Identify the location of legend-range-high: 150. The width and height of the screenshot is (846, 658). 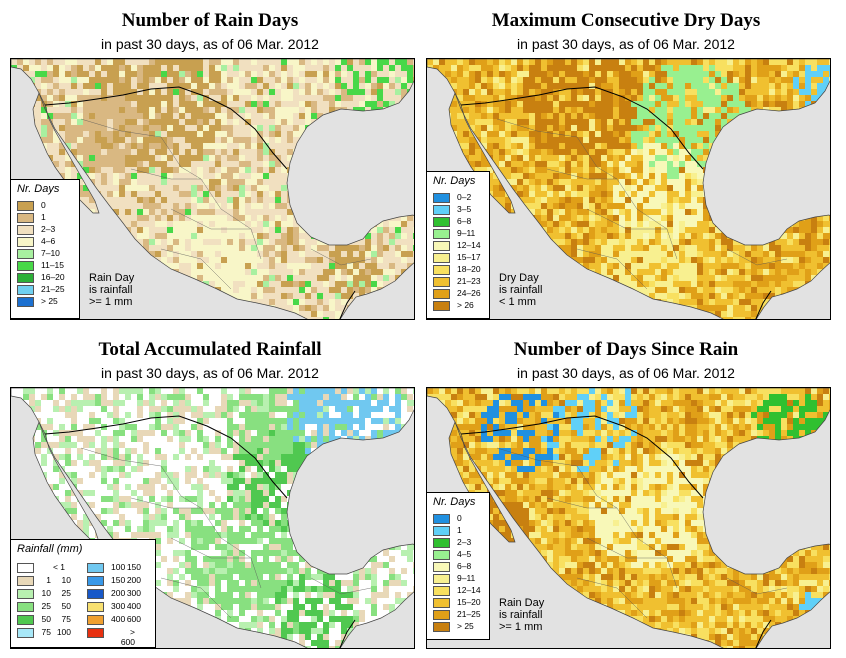
(133, 567).